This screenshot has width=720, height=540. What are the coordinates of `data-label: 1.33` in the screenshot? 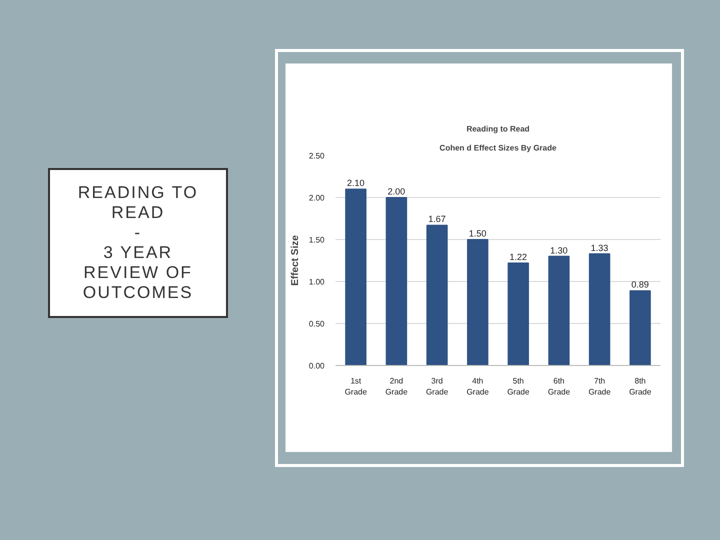 It's located at (599, 247).